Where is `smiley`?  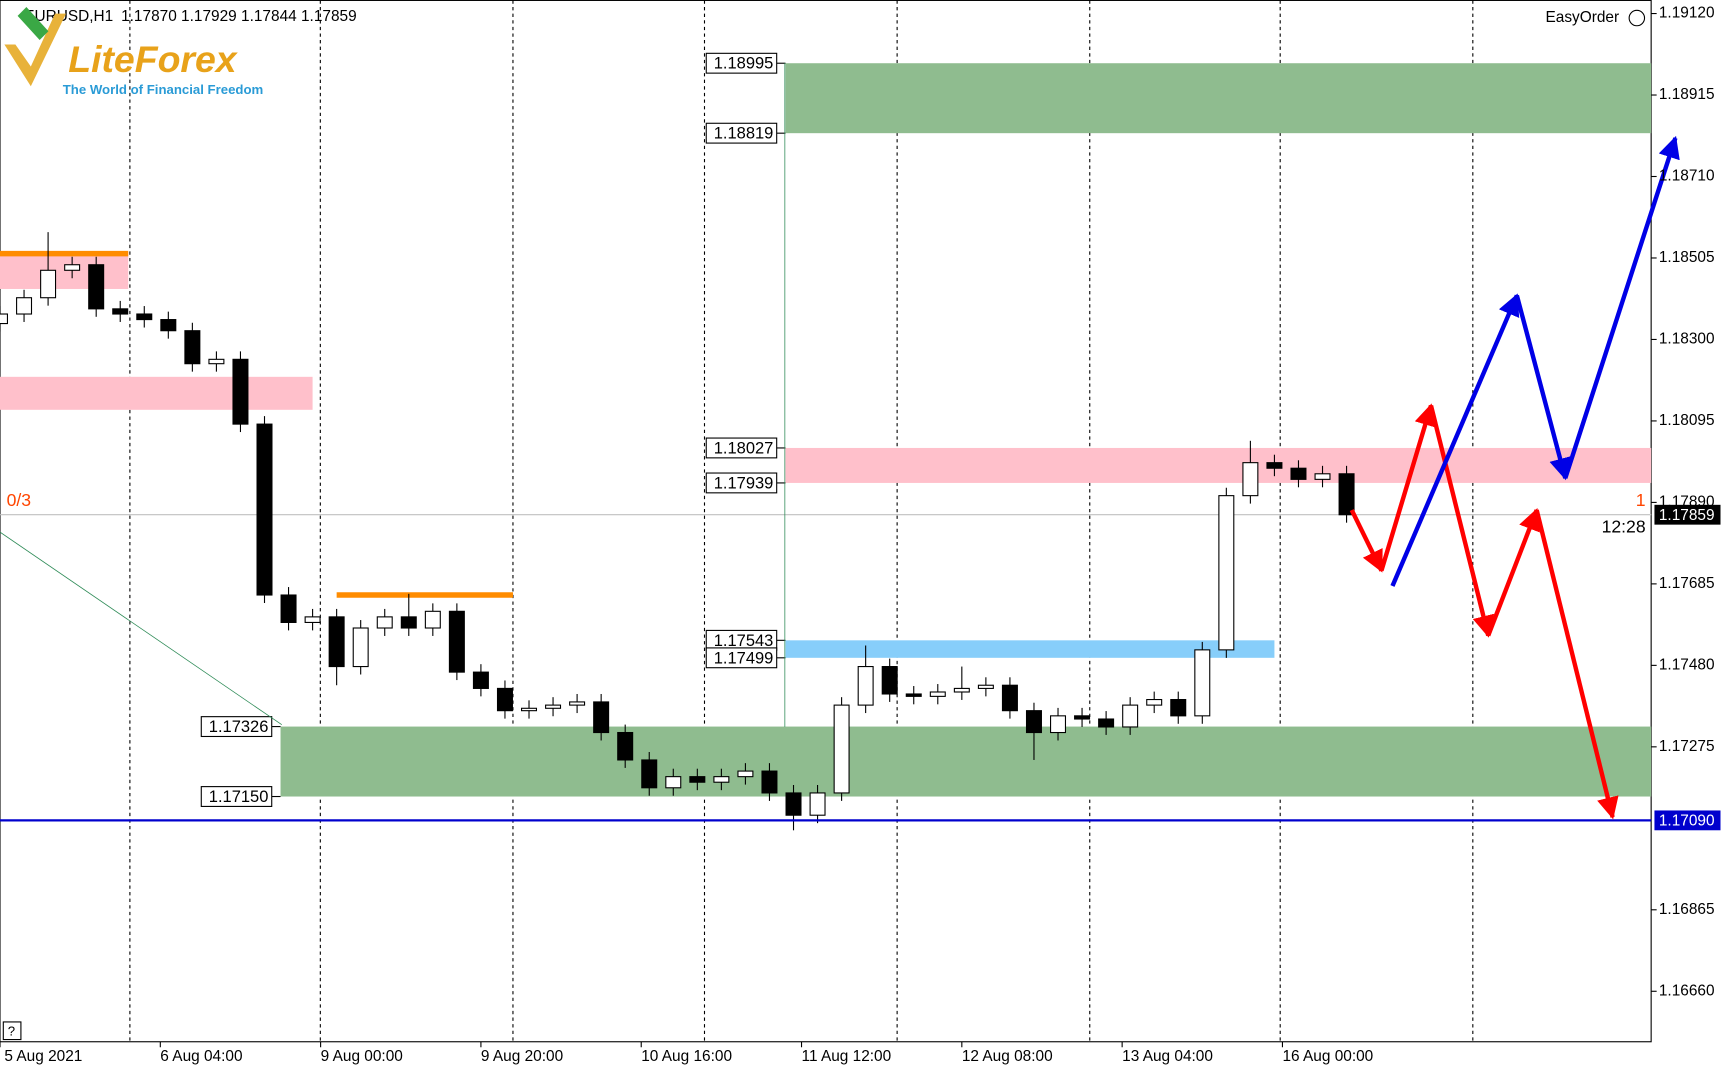 smiley is located at coordinates (1637, 18).